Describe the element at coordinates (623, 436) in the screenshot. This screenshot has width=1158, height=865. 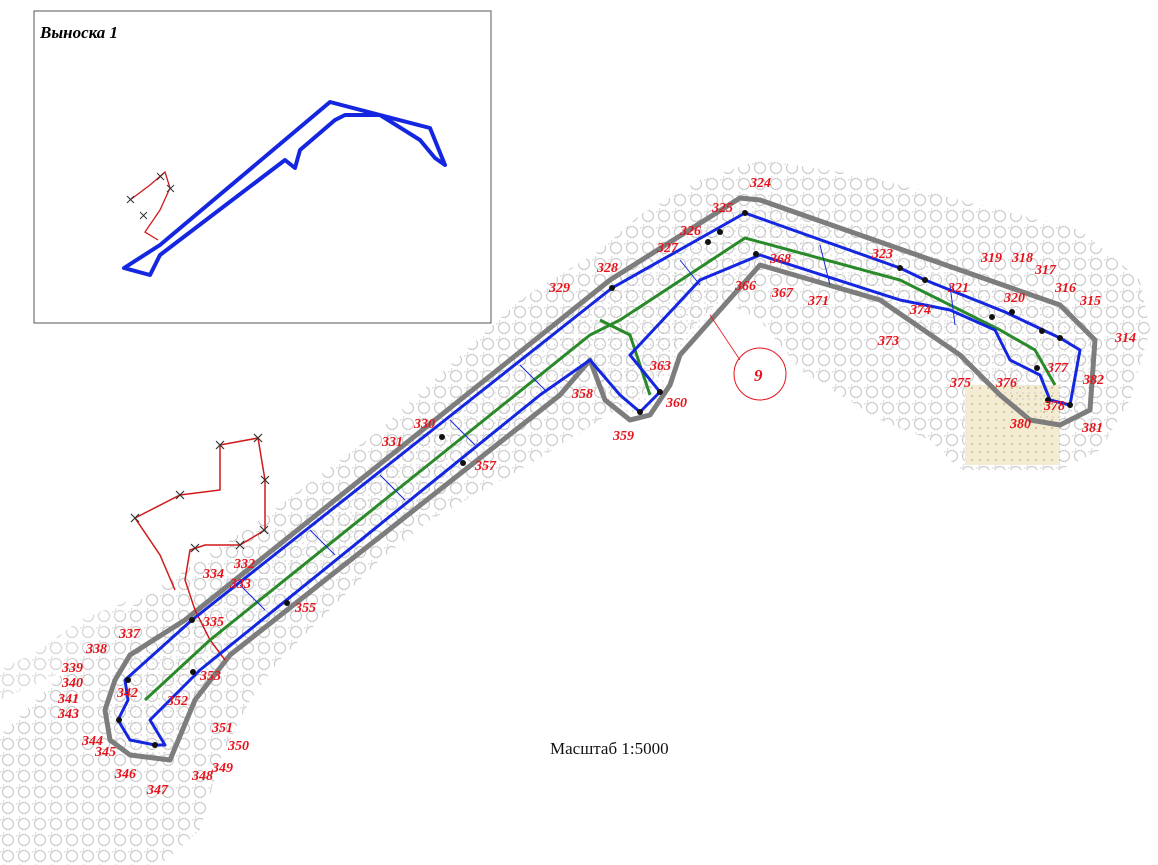
I see `point-label: 359` at that location.